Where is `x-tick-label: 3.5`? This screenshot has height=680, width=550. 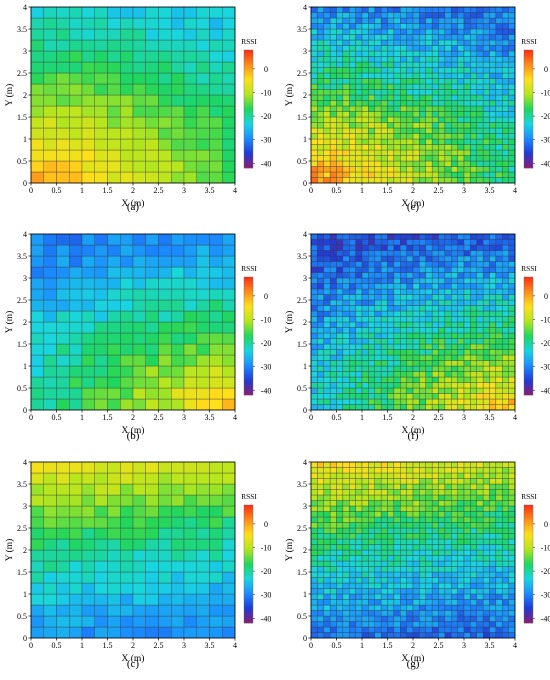
x-tick-label: 3.5 is located at coordinates (490, 417).